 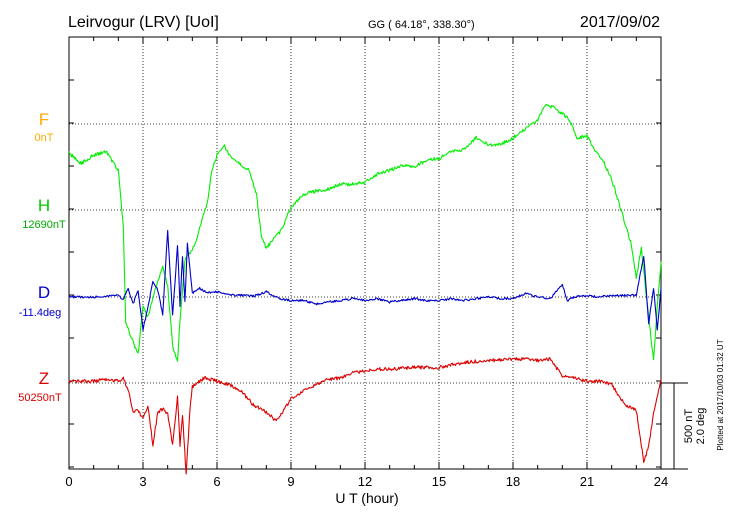 I want to click on x-axis-label: U T (hour), so click(x=366, y=498).